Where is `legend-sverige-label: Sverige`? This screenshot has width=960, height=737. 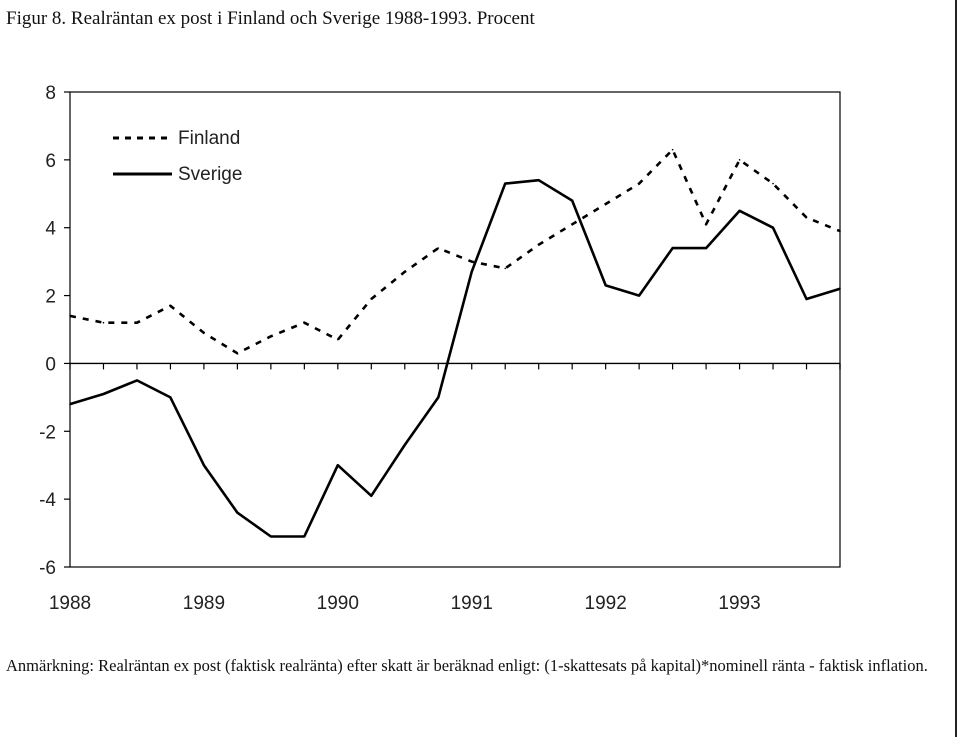
legend-sverige-label: Sverige is located at coordinates (210, 174).